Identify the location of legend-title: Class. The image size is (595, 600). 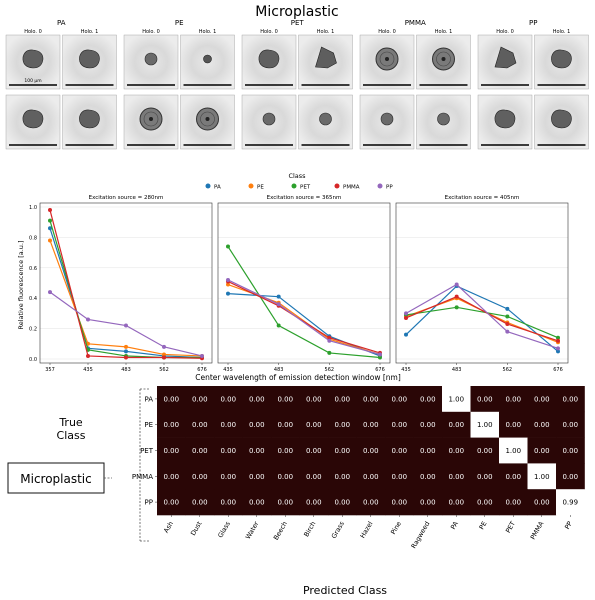
(297, 176).